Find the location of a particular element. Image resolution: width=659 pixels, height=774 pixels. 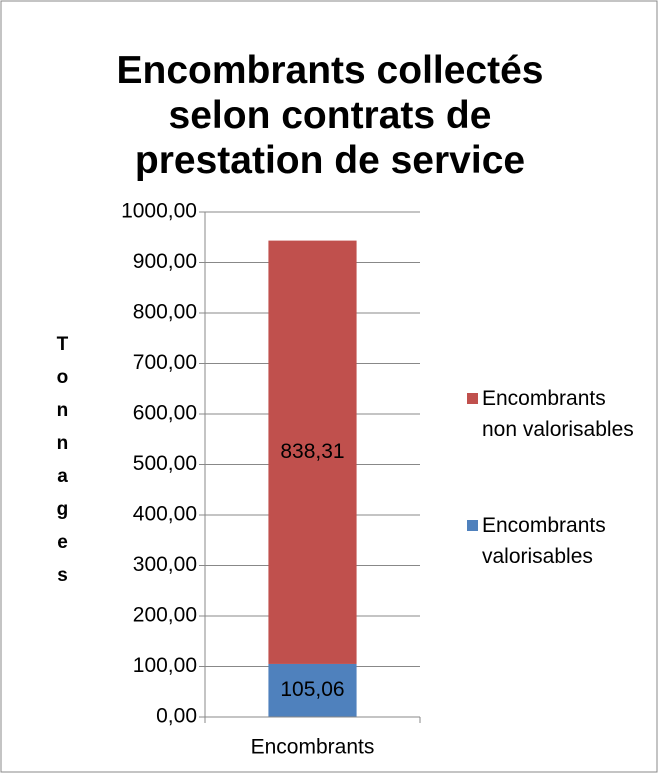

data-label: 105,06 is located at coordinates (312, 689).